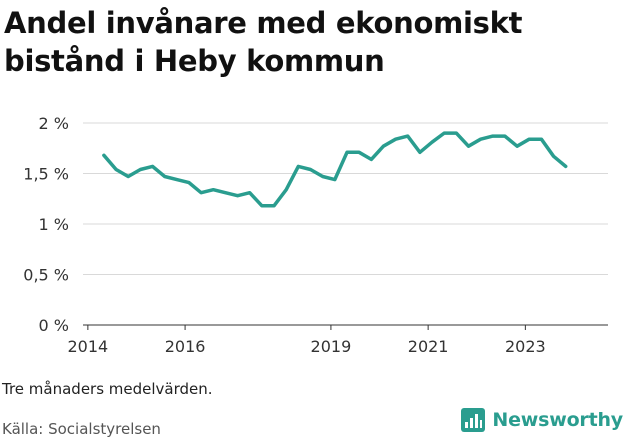  What do you see at coordinates (525, 346) in the screenshot?
I see `x-tick-label: 2023` at bounding box center [525, 346].